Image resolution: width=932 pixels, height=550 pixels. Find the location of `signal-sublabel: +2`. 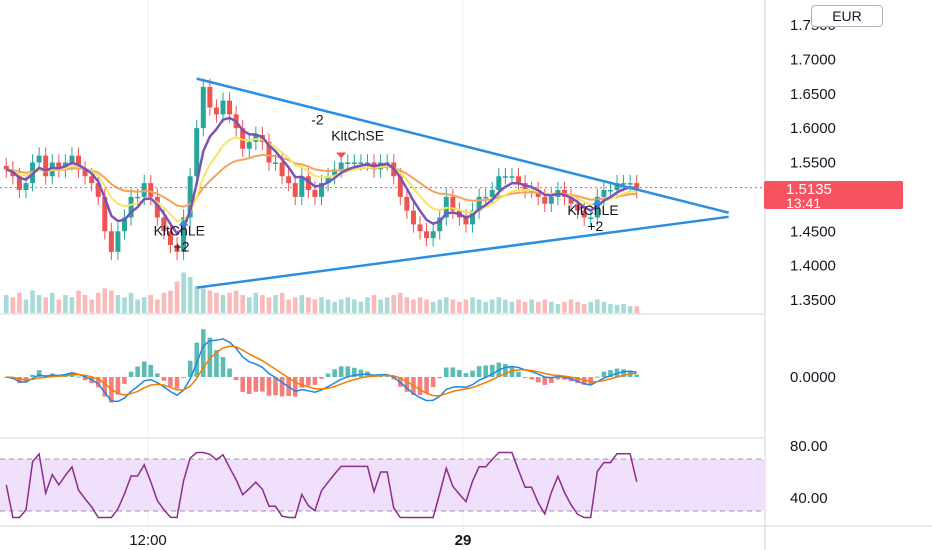

signal-sublabel: +2 is located at coordinates (182, 247).